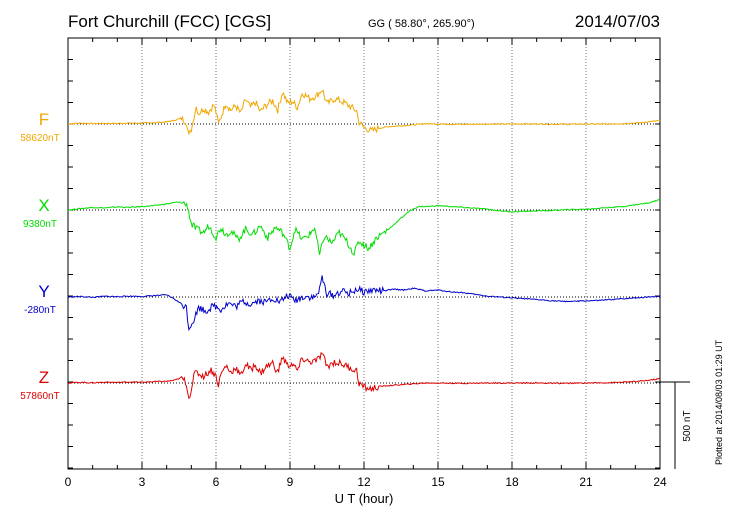 This screenshot has width=730, height=520. I want to click on x-tick-label-18: 18, so click(512, 482).